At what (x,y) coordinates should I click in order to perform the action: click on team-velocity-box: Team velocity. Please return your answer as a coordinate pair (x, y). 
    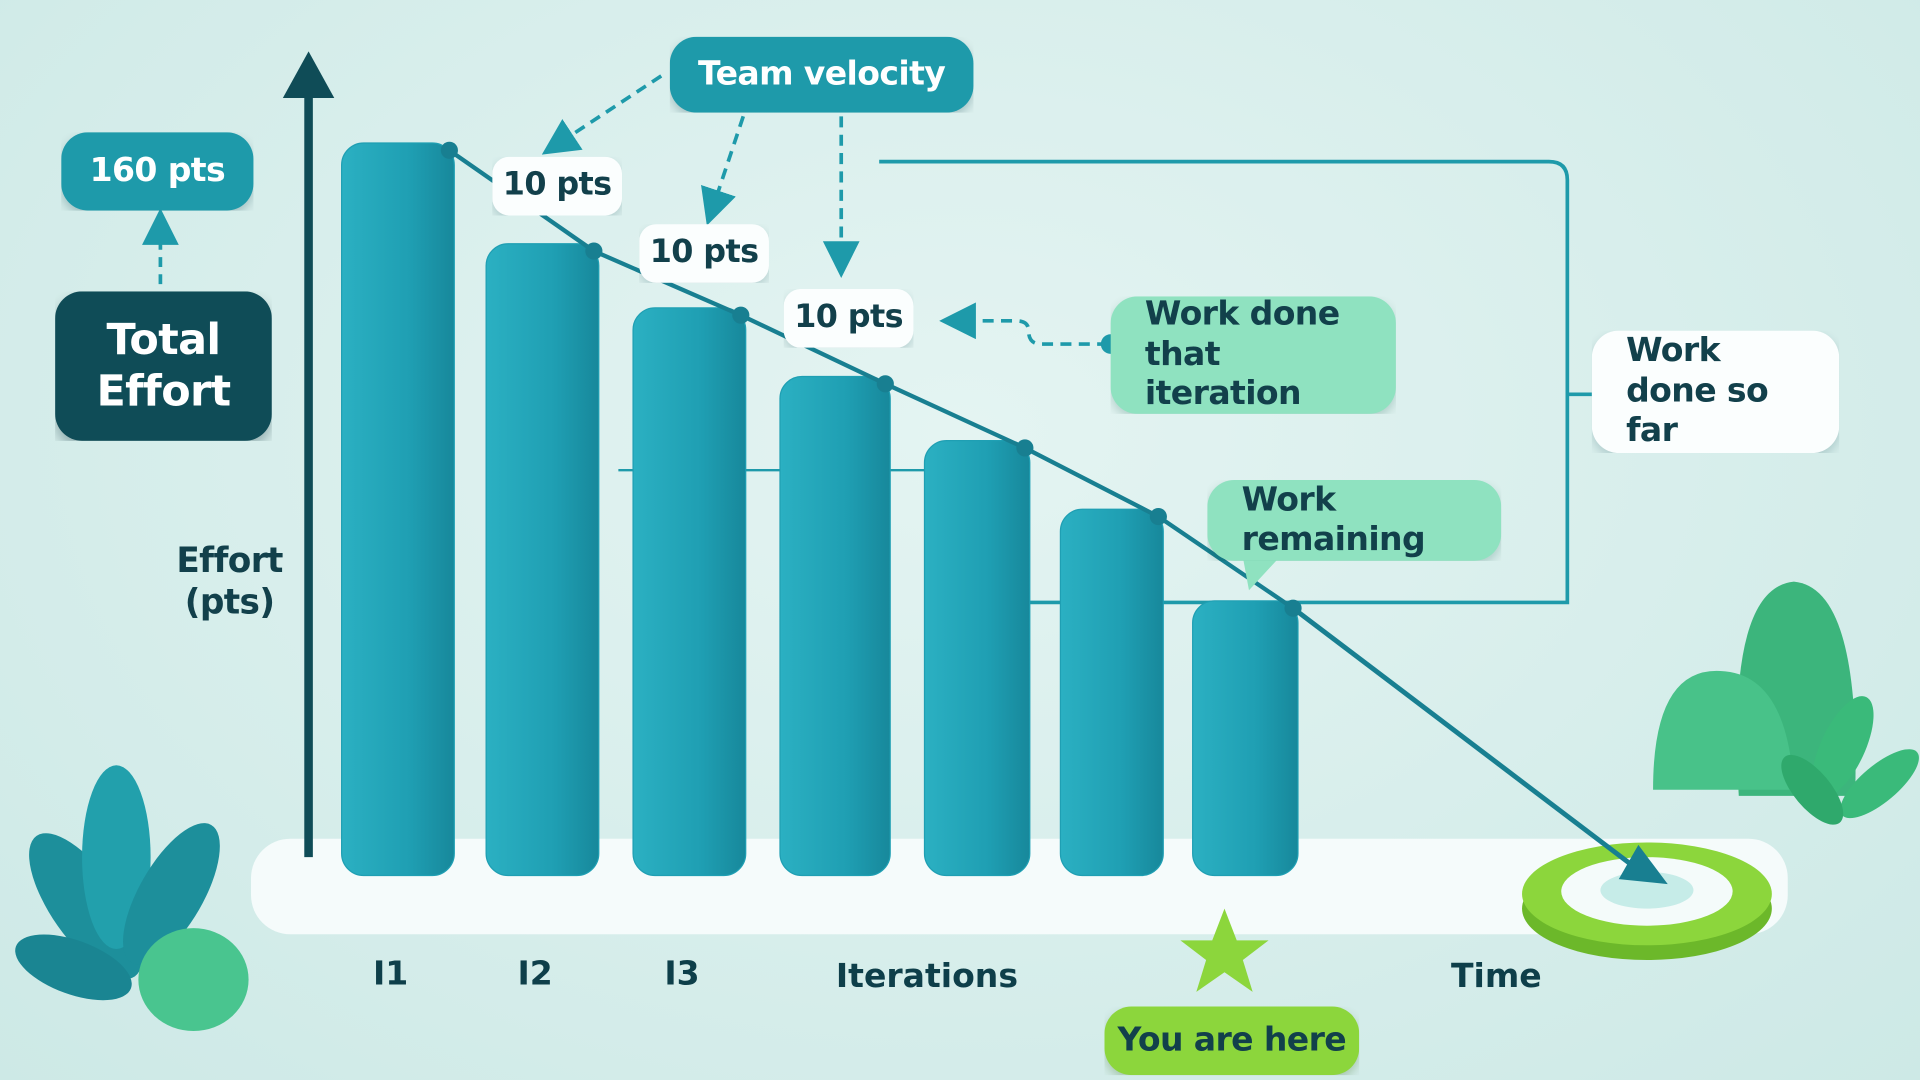
    Looking at the image, I should click on (821, 74).